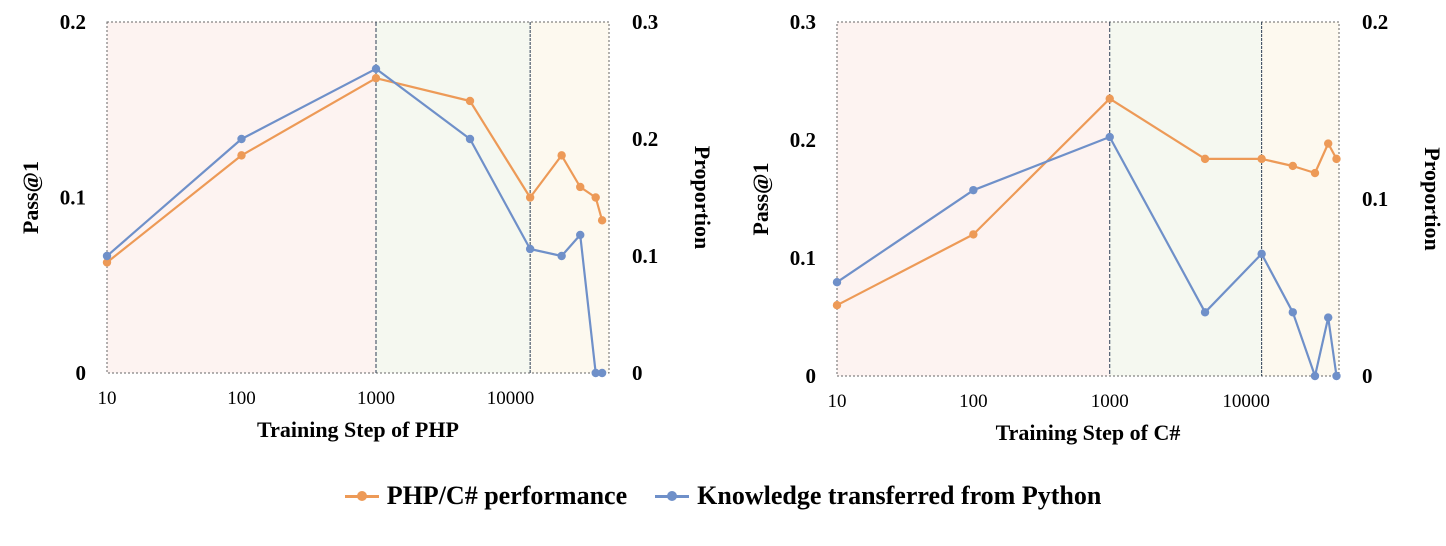  I want to click on legend-dot-transfer, so click(672, 496).